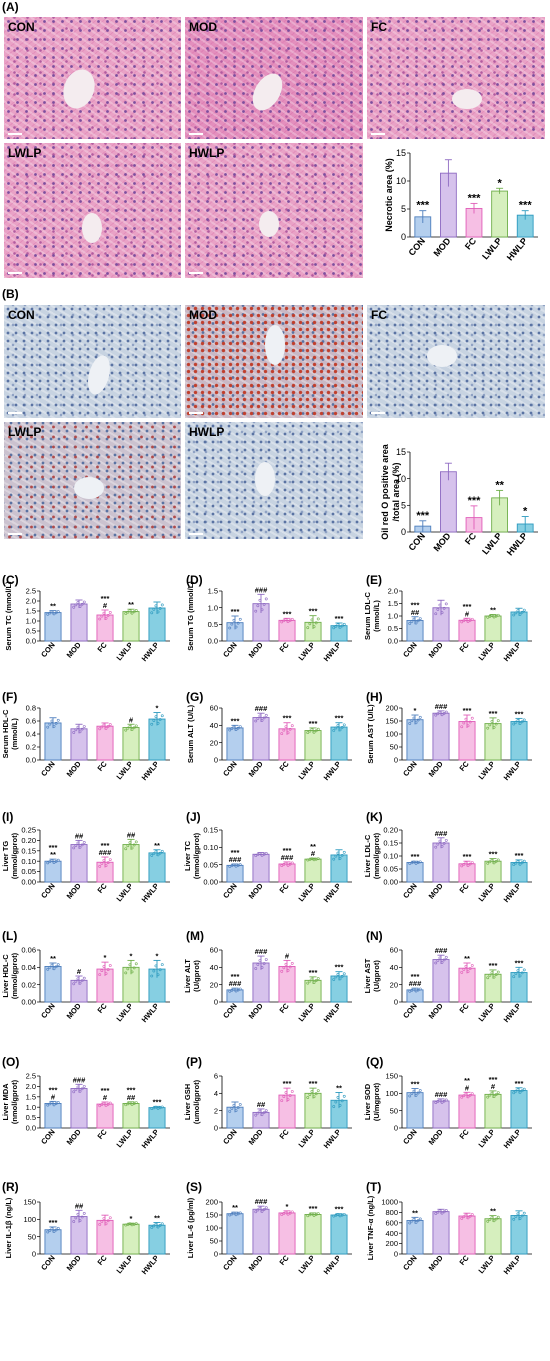 This screenshot has height=1361, width=550. What do you see at coordinates (313, 853) in the screenshot?
I see `significance-label: #` at bounding box center [313, 853].